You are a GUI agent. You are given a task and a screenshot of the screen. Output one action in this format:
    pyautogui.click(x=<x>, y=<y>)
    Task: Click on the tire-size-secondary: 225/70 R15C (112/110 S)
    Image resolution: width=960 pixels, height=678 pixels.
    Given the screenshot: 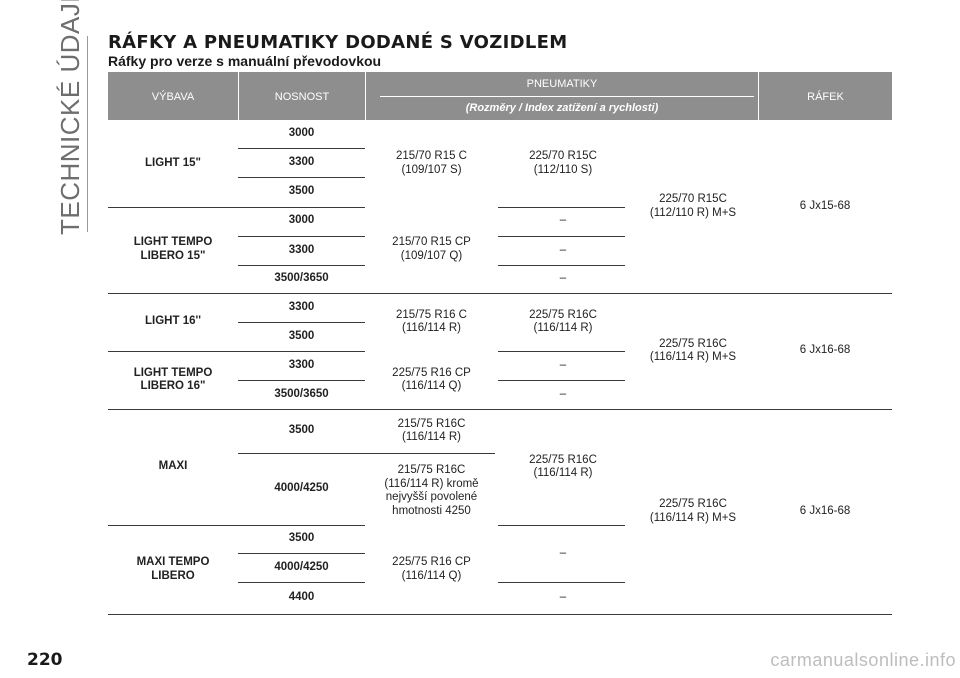 What is the action you would take?
    pyautogui.click(x=563, y=163)
    